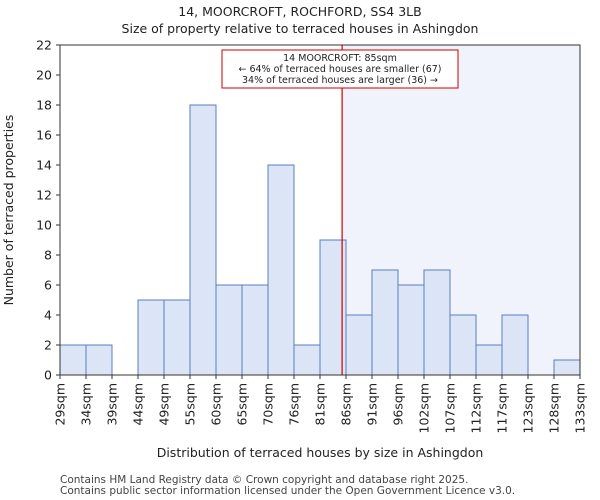 The width and height of the screenshot is (600, 500). Describe the element at coordinates (281, 270) in the screenshot. I see `bar-70sqm` at that location.